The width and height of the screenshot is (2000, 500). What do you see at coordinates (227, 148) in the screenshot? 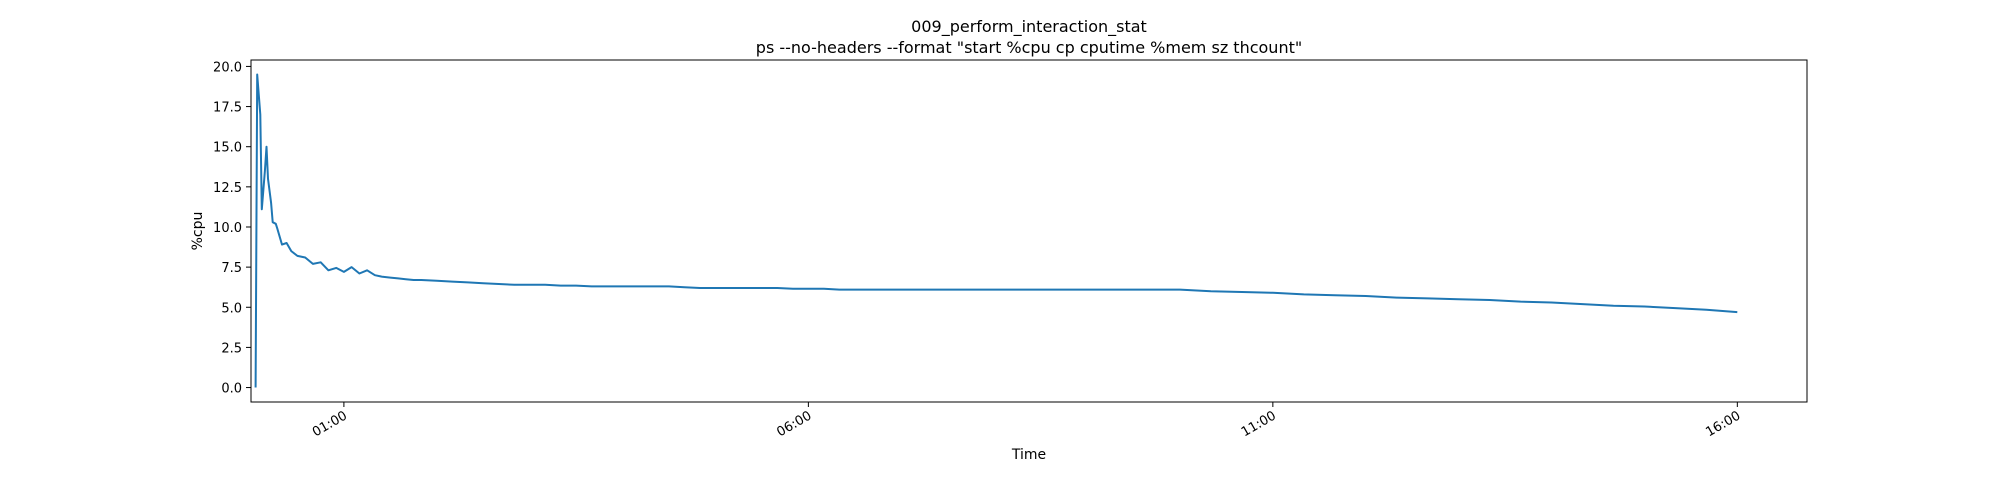
I see `y-tick-label: 15.0` at bounding box center [227, 148].